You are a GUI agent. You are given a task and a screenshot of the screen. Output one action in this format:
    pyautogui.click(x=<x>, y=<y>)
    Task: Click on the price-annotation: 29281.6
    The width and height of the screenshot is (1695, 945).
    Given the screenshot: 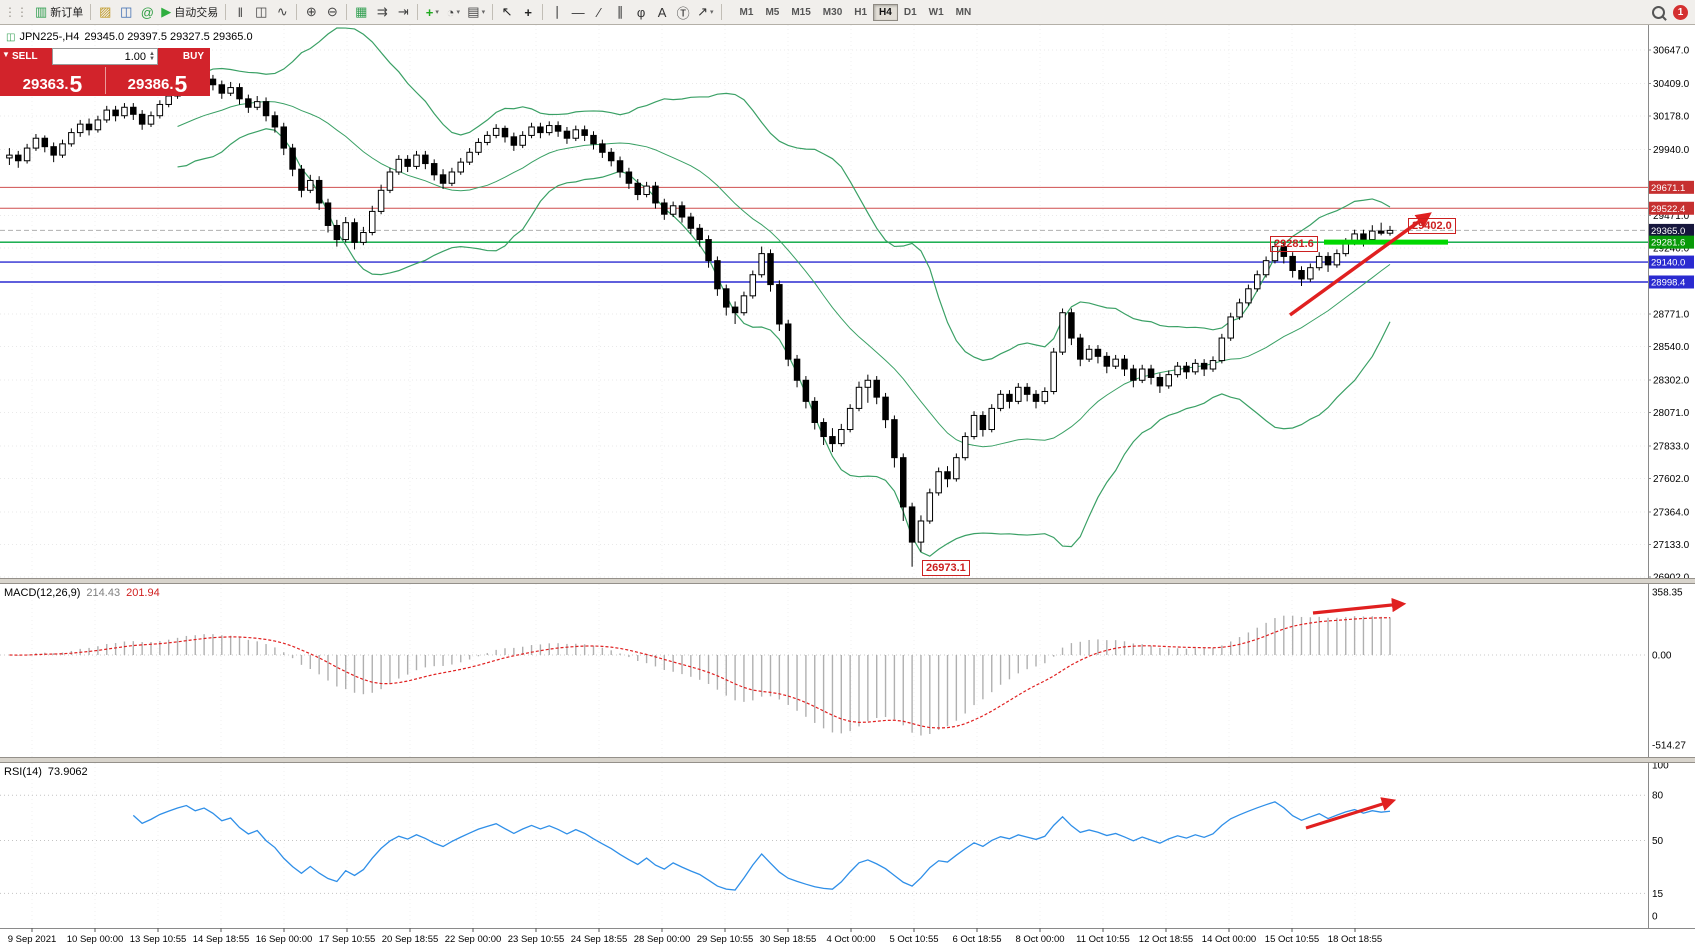 What is the action you would take?
    pyautogui.click(x=1294, y=244)
    